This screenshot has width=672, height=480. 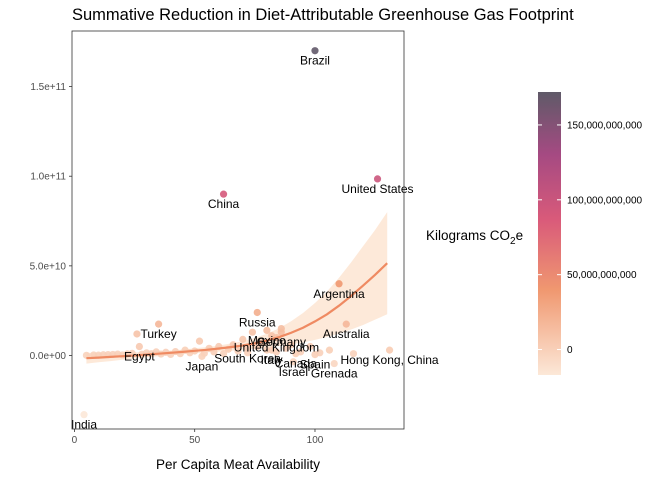 I want to click on data-point-japan, so click(x=202, y=356).